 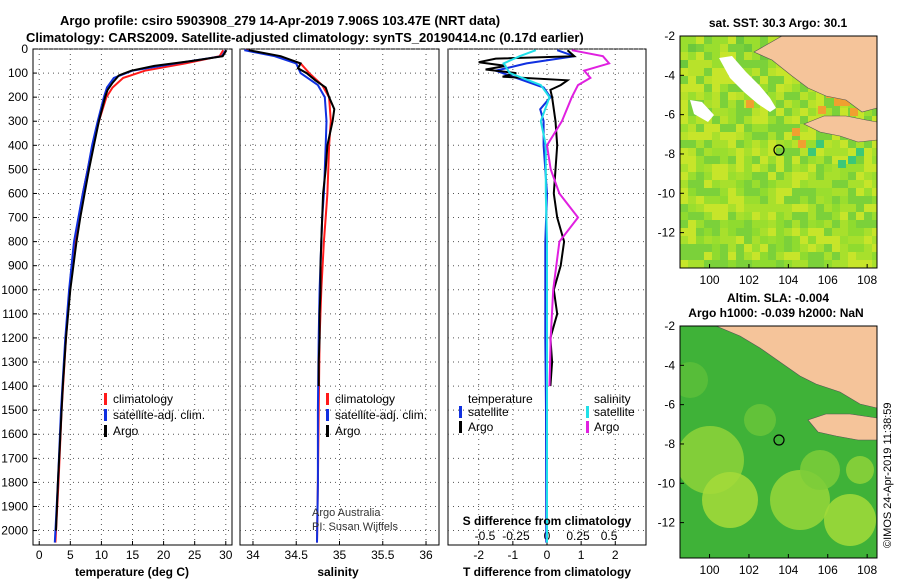 I want to click on sst-map-title: sat. SST: 30.3 Argo: 30.1, so click(x=778, y=23).